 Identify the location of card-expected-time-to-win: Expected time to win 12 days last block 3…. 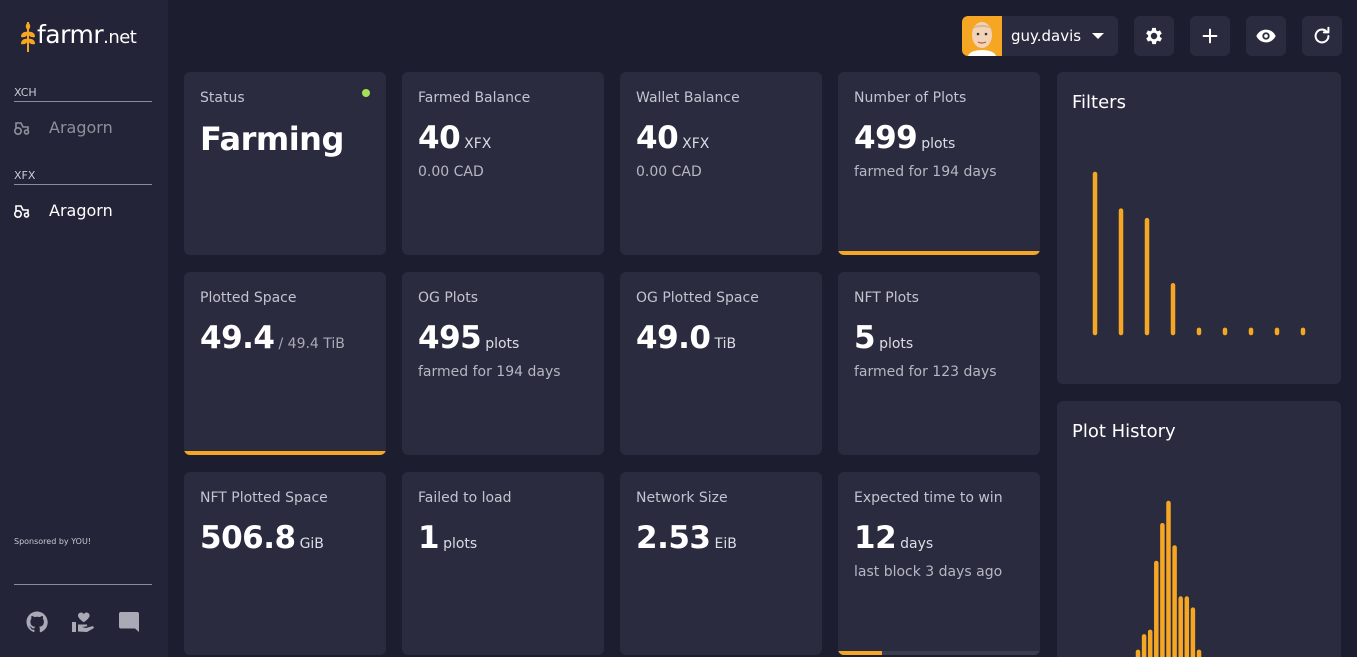
(939, 563).